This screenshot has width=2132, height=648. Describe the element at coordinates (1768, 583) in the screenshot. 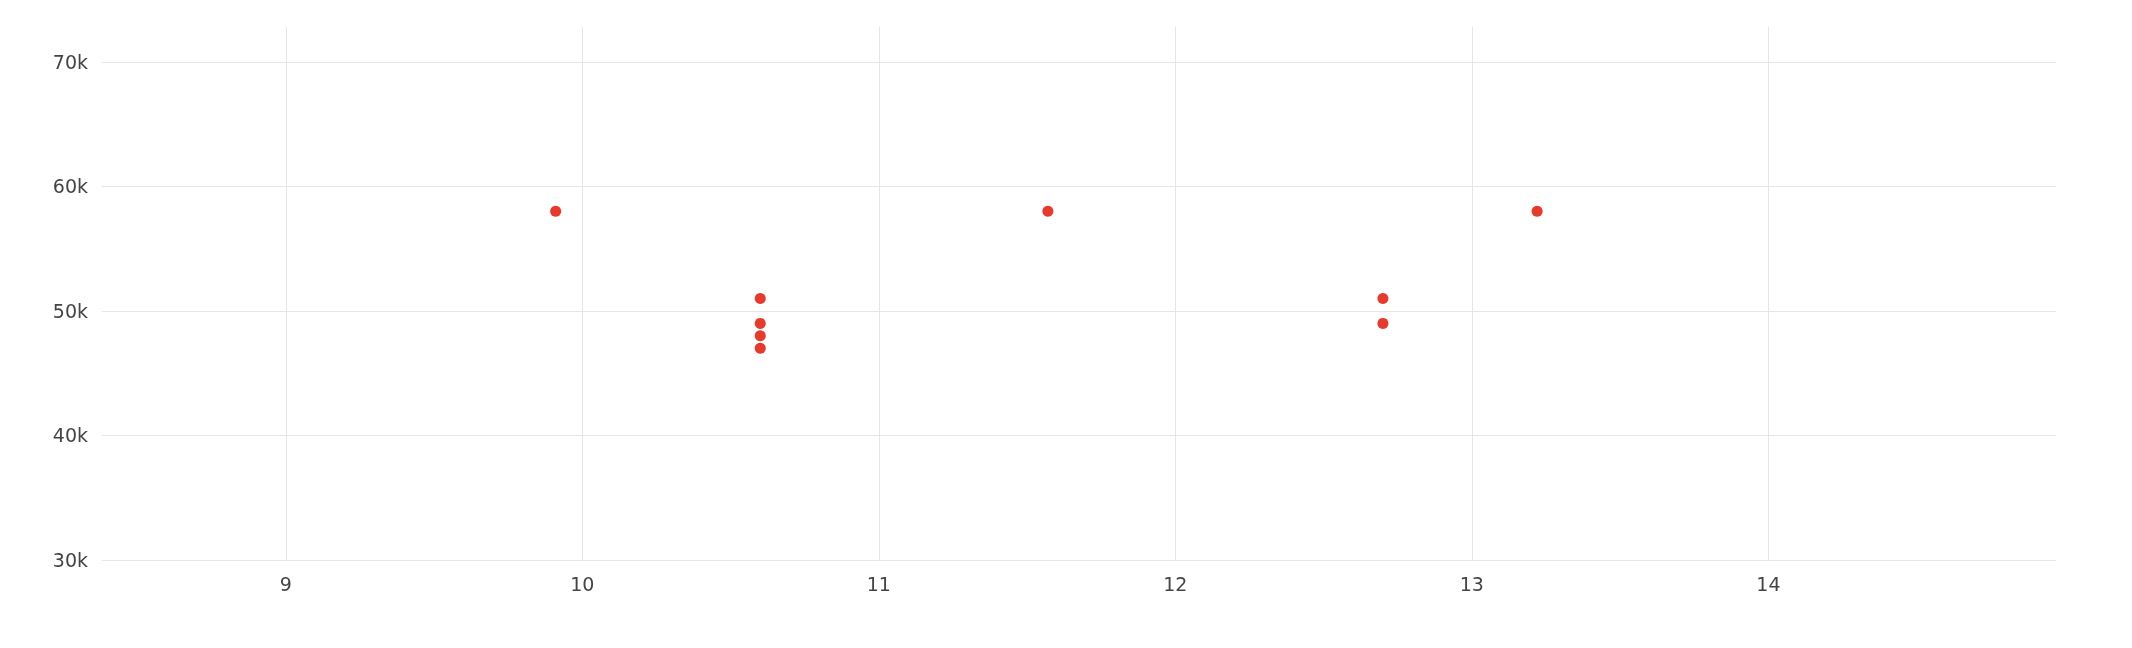

I see `x-tick-label: 14` at that location.